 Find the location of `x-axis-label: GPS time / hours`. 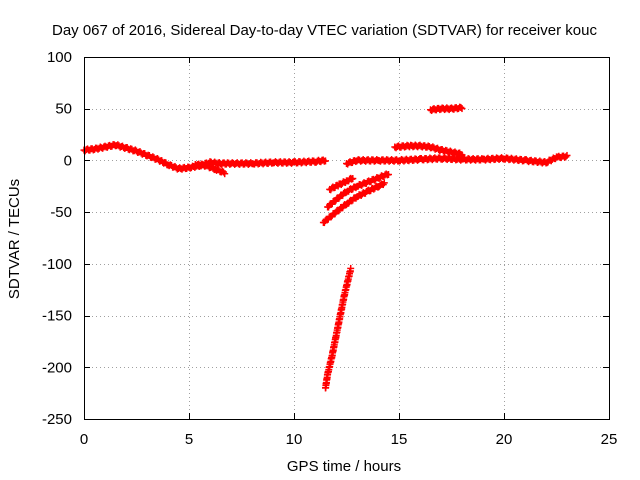

x-axis-label: GPS time / hours is located at coordinates (344, 466).